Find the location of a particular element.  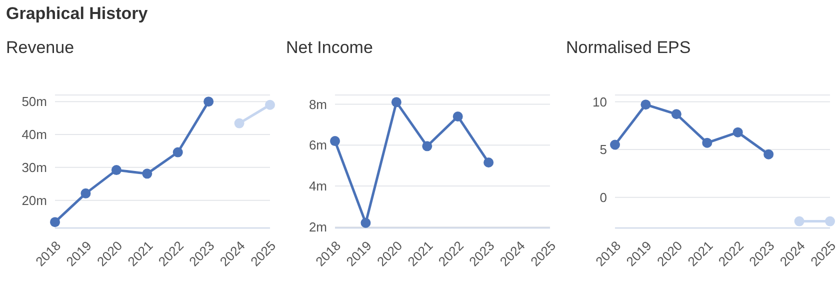

chart-title: Normalised EPS is located at coordinates (628, 48).